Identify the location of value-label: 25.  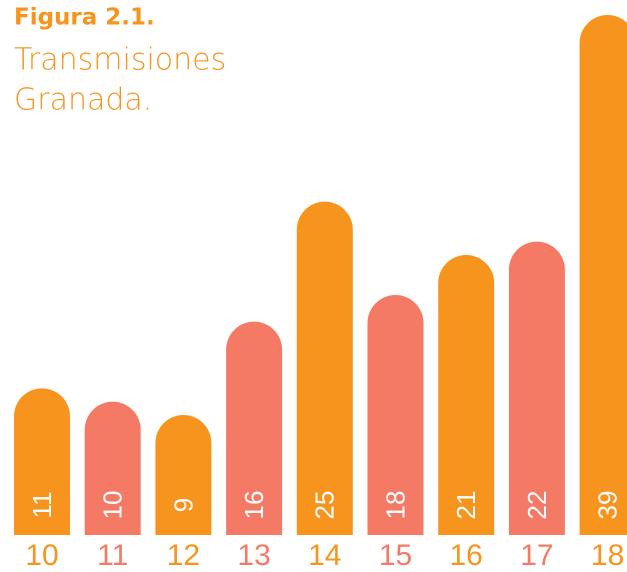
(325, 505).